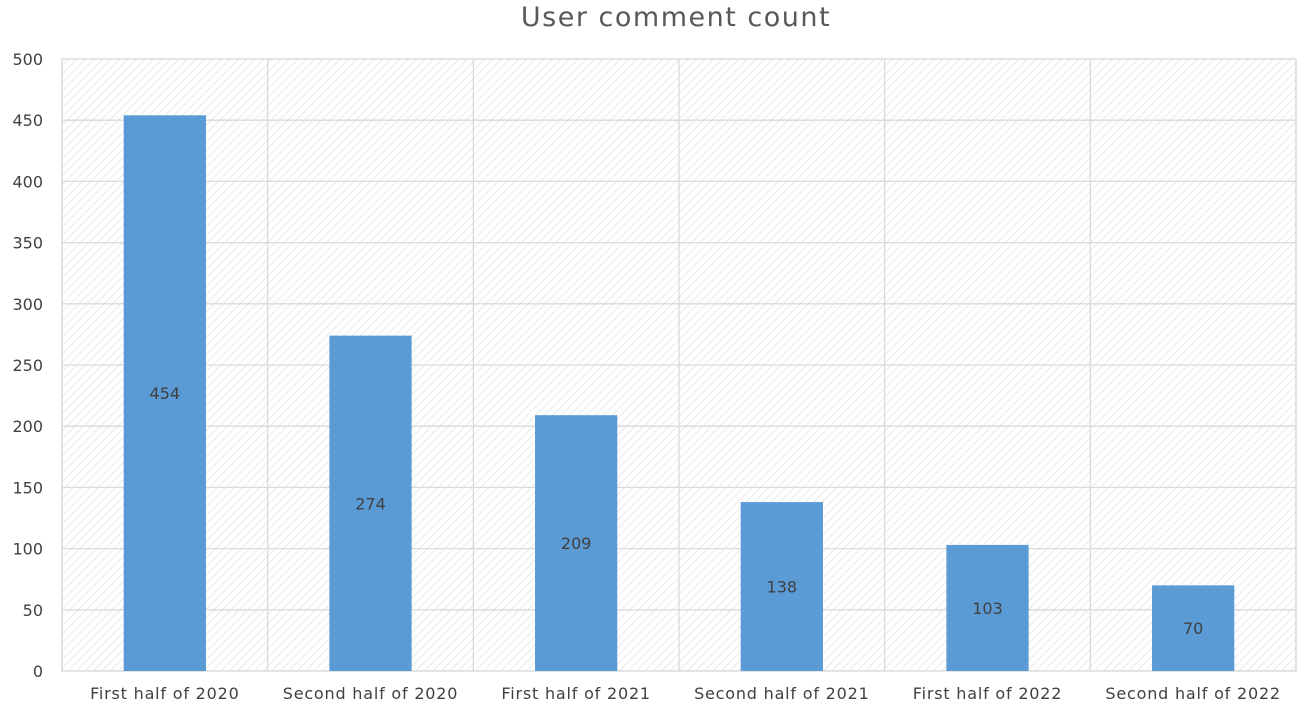 This screenshot has width=1306, height=706. I want to click on data-label: 454, so click(165, 393).